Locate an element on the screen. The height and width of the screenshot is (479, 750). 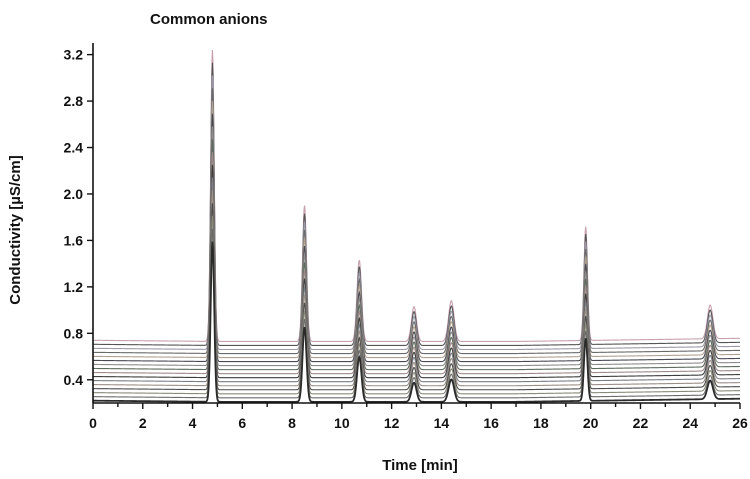
y-tick-label: 0.8 is located at coordinates (74, 333).